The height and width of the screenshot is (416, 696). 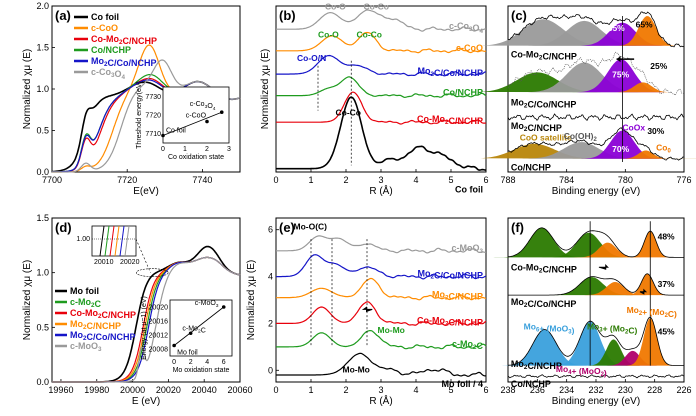 I want to click on legend-entry: c-Co3O4, so click(x=108, y=74).